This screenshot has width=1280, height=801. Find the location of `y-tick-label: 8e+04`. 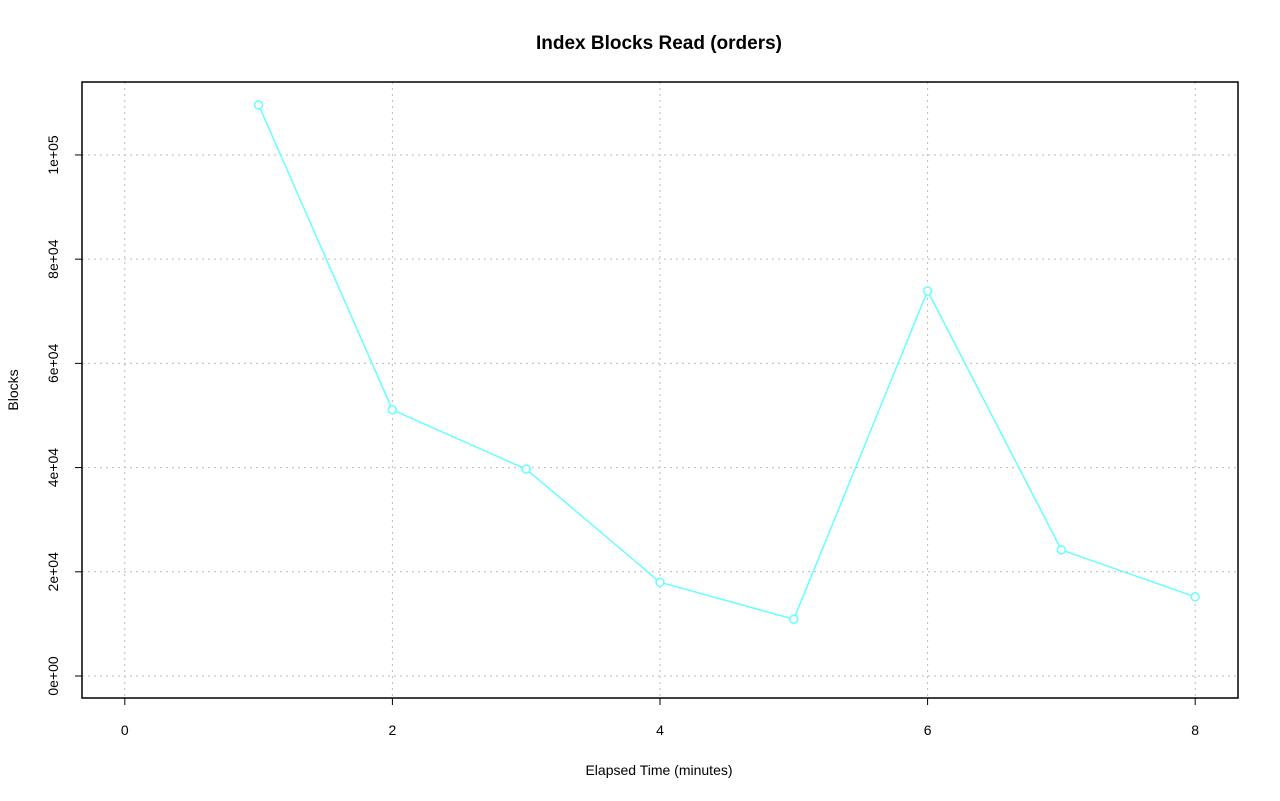

y-tick-label: 8e+04 is located at coordinates (53, 259).